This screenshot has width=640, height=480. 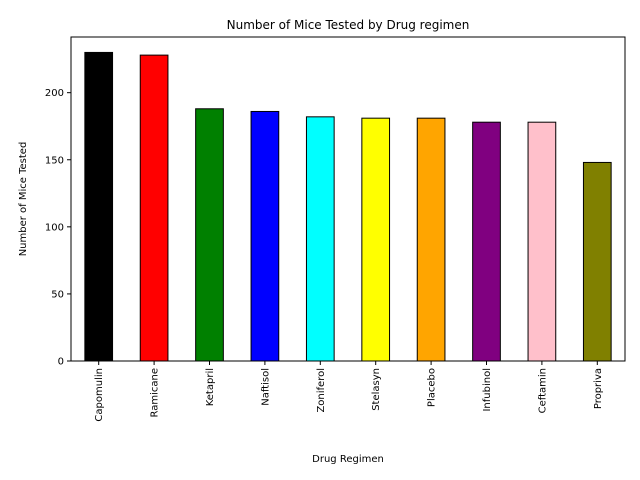 What do you see at coordinates (376, 389) in the screenshot?
I see `x-tick-label: Stelasyn` at bounding box center [376, 389].